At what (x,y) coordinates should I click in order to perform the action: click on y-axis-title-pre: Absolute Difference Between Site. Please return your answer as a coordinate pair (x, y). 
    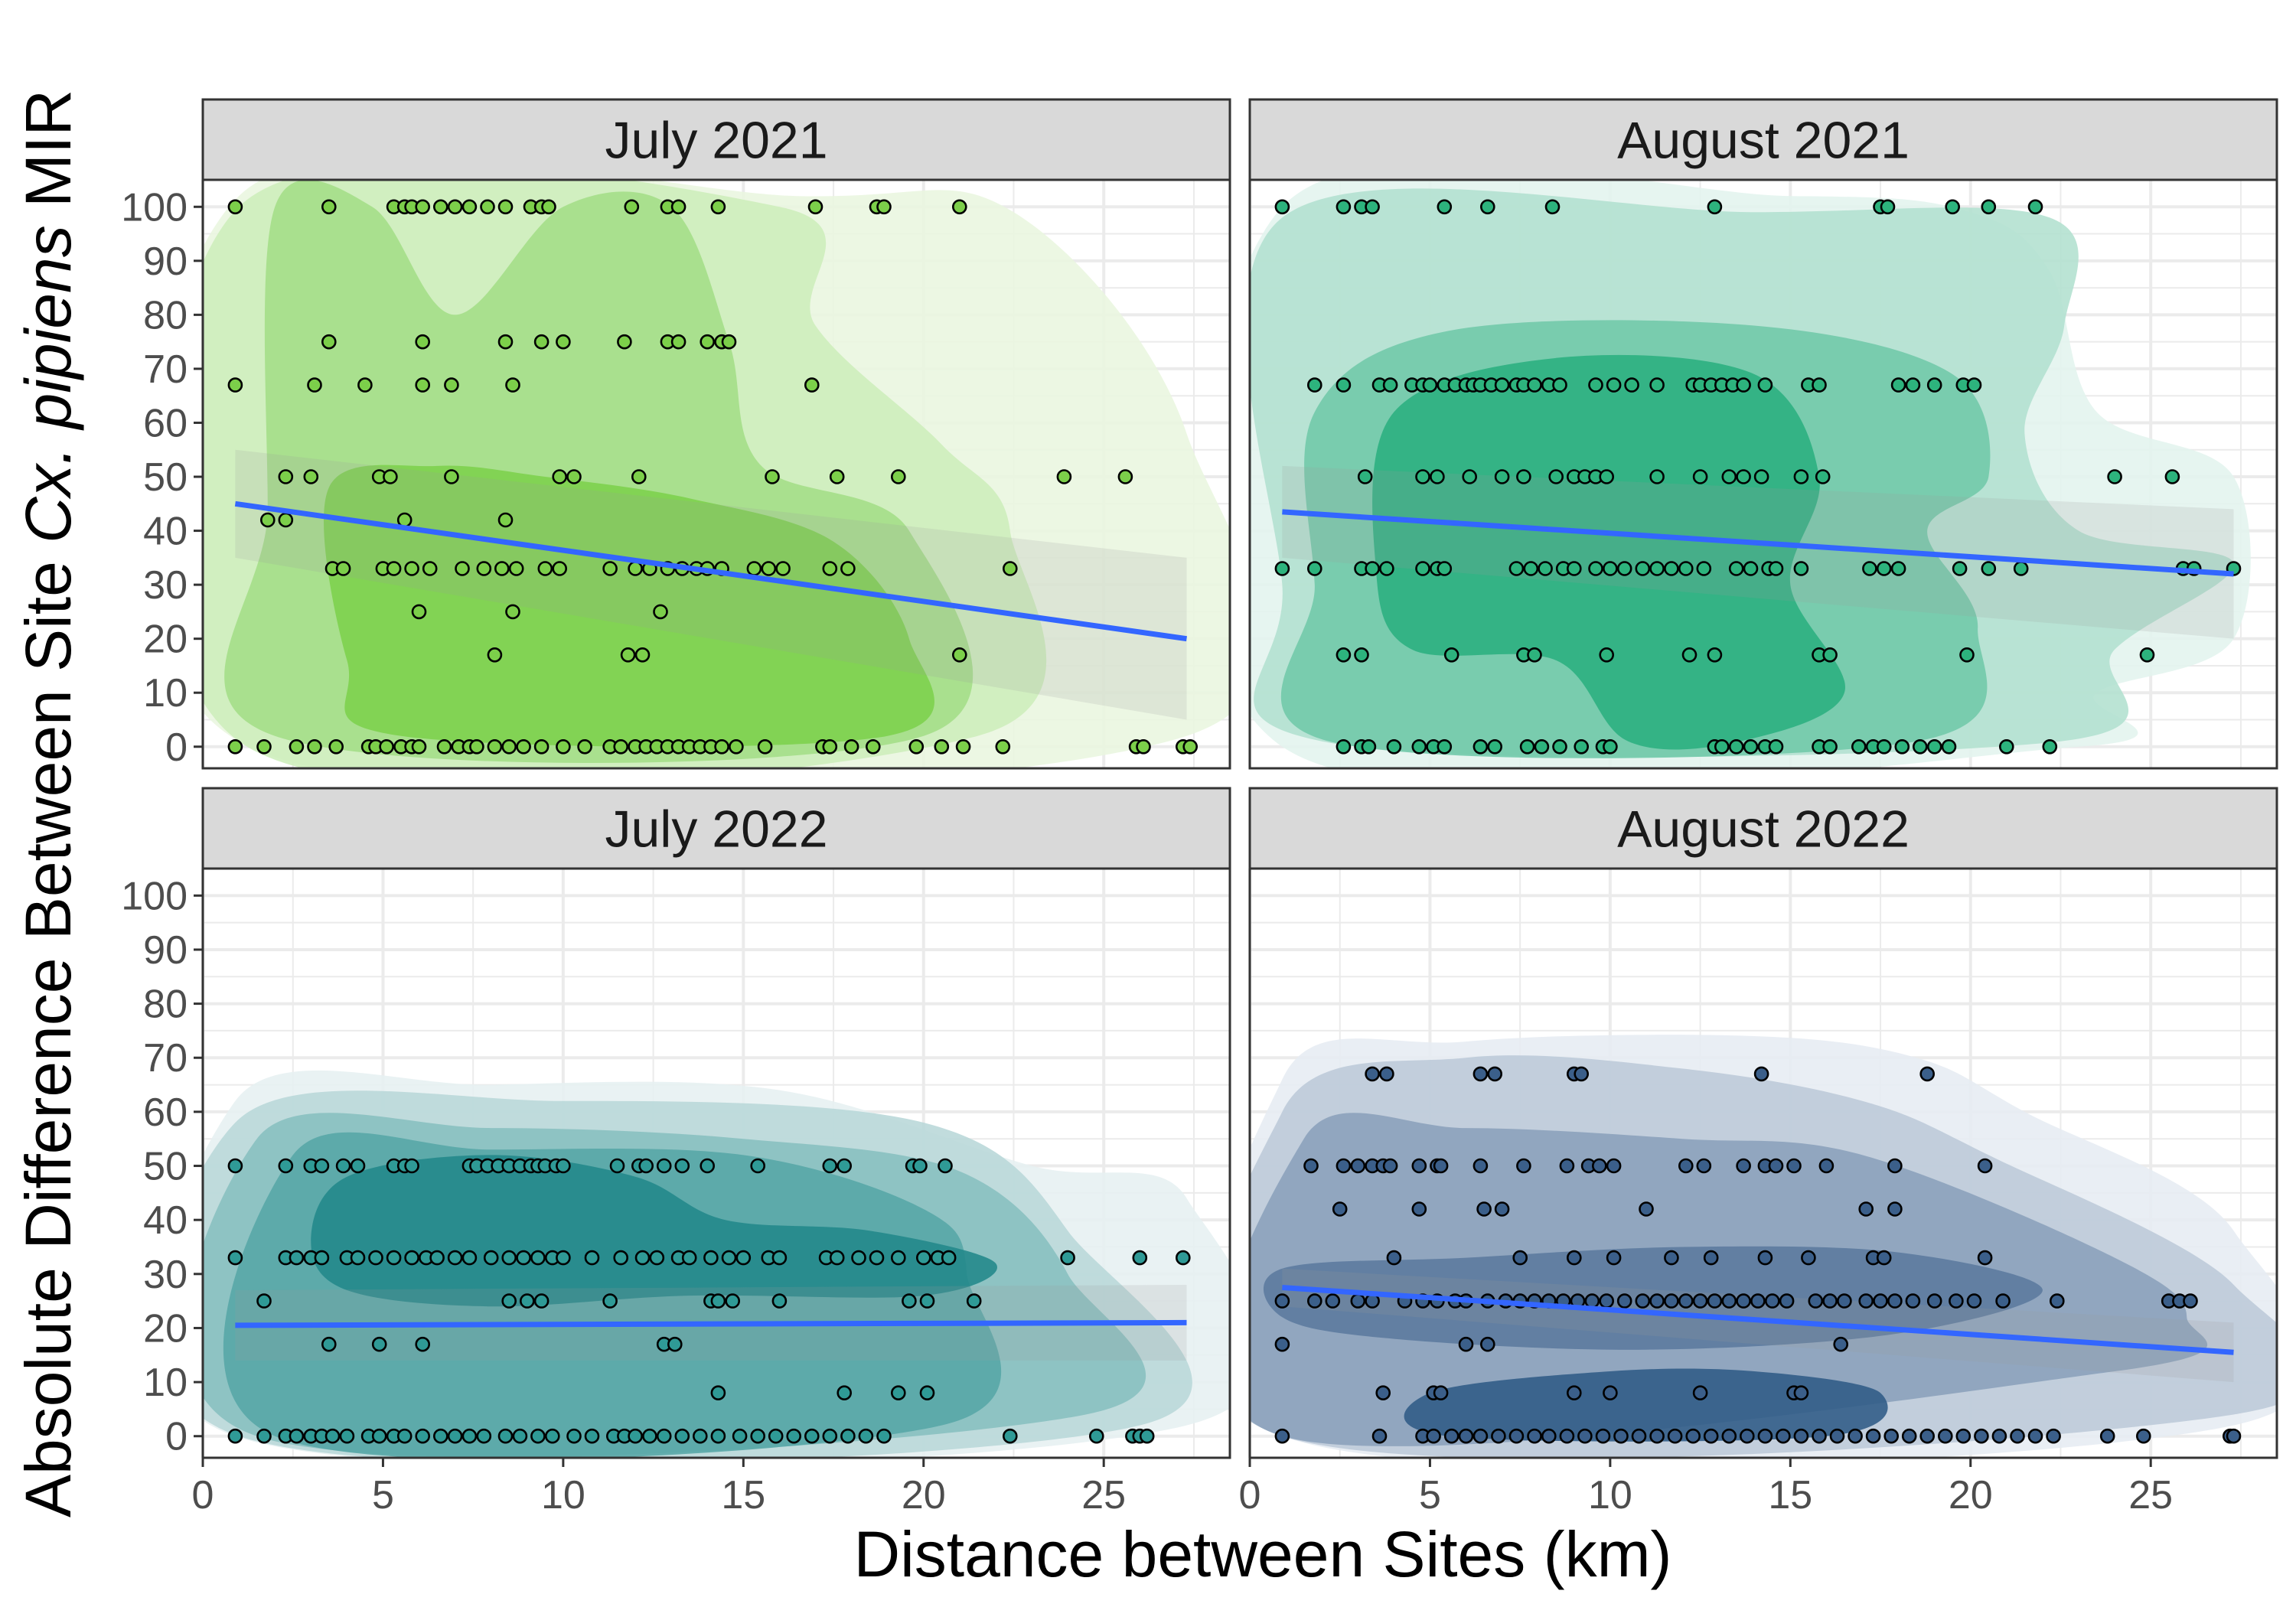
    Looking at the image, I should click on (48, 1039).